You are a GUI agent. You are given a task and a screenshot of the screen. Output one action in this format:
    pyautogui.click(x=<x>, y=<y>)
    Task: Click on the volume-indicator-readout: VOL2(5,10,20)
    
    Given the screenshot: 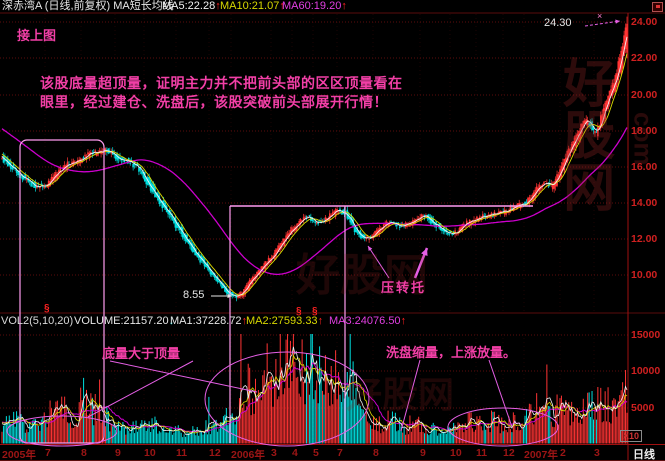 What is the action you would take?
    pyautogui.click(x=37, y=321)
    